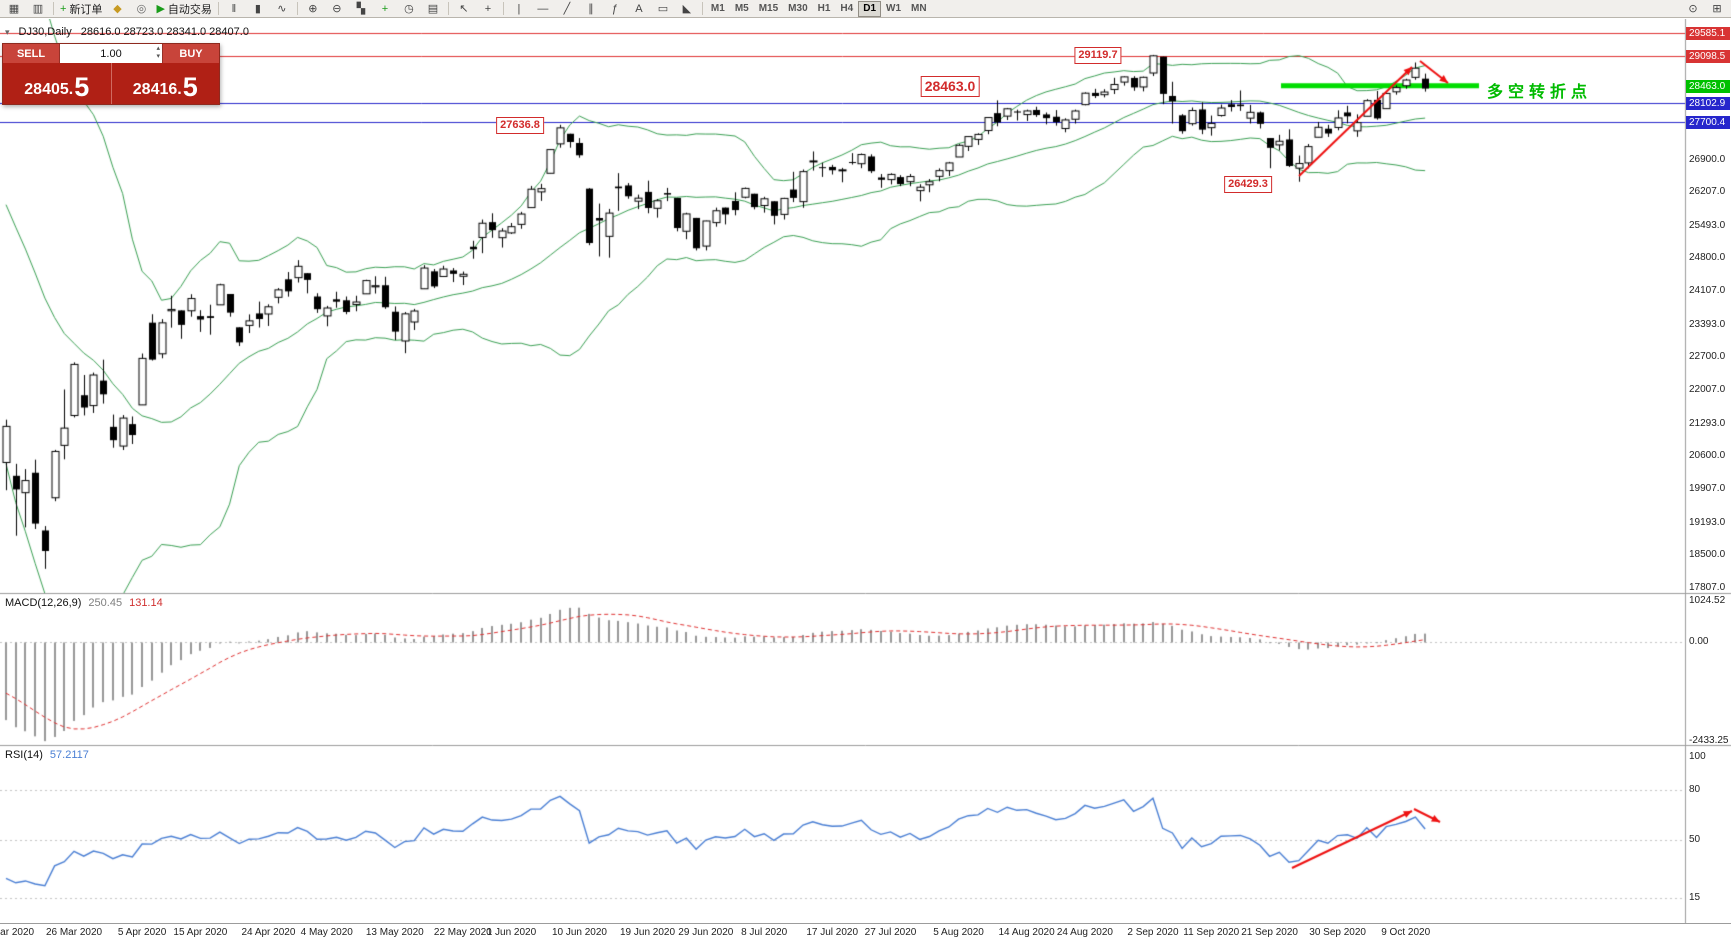 Image resolution: width=1731 pixels, height=942 pixels. Describe the element at coordinates (1717, 9) in the screenshot. I see `expand-icon: ⊞` at that location.